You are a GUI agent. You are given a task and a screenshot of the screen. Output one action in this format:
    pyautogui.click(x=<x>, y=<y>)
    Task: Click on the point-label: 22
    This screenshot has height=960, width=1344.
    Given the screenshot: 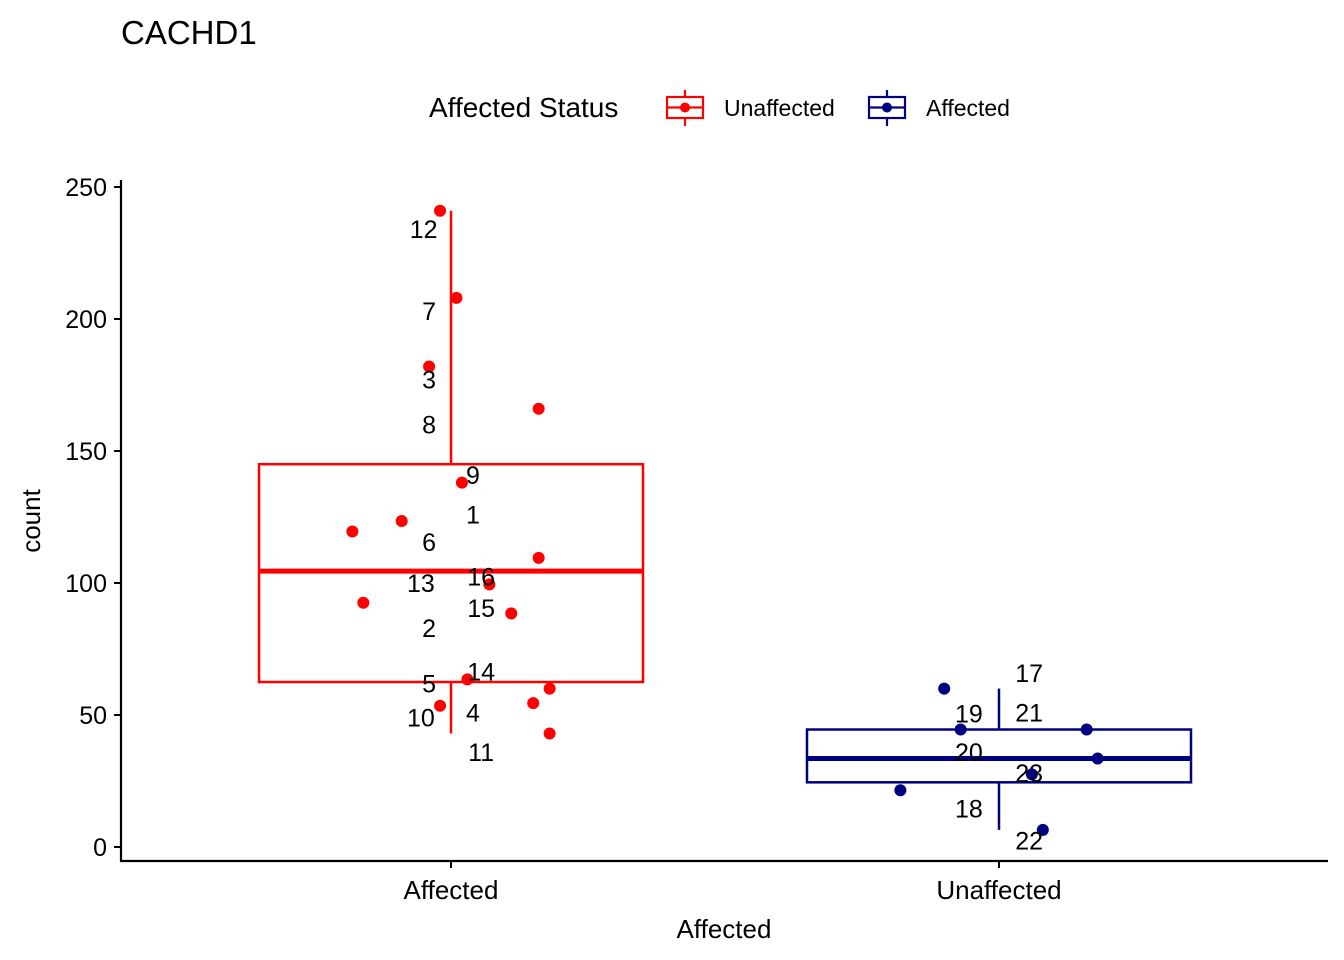 What is the action you would take?
    pyautogui.click(x=1029, y=841)
    